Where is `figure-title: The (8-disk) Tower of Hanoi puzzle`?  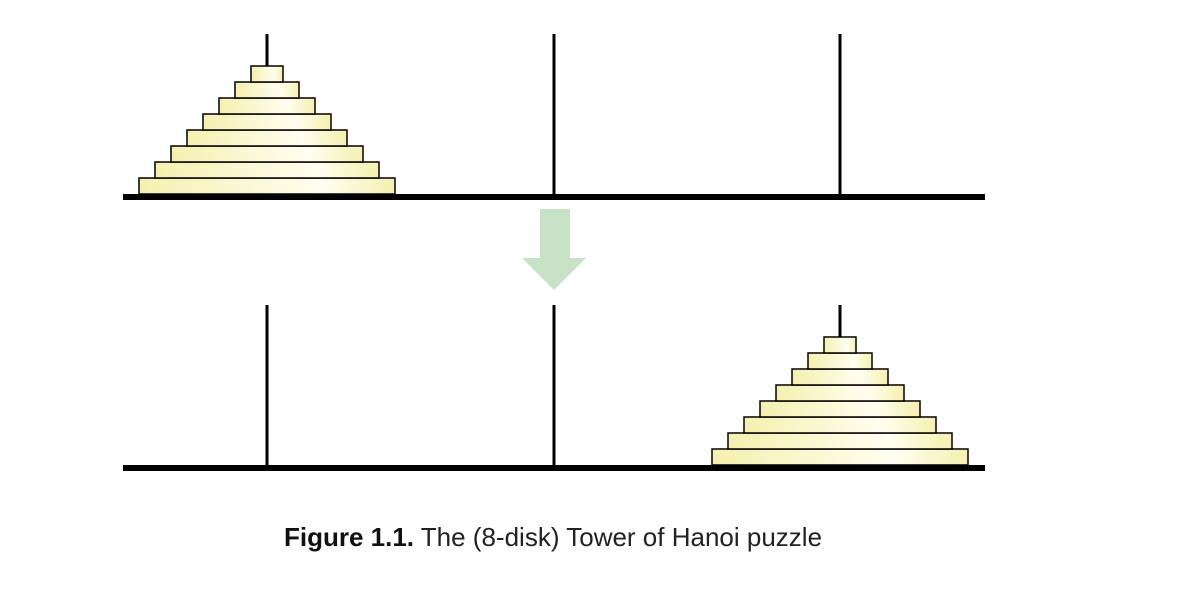
figure-title: The (8-disk) Tower of Hanoi puzzle is located at coordinates (621, 537).